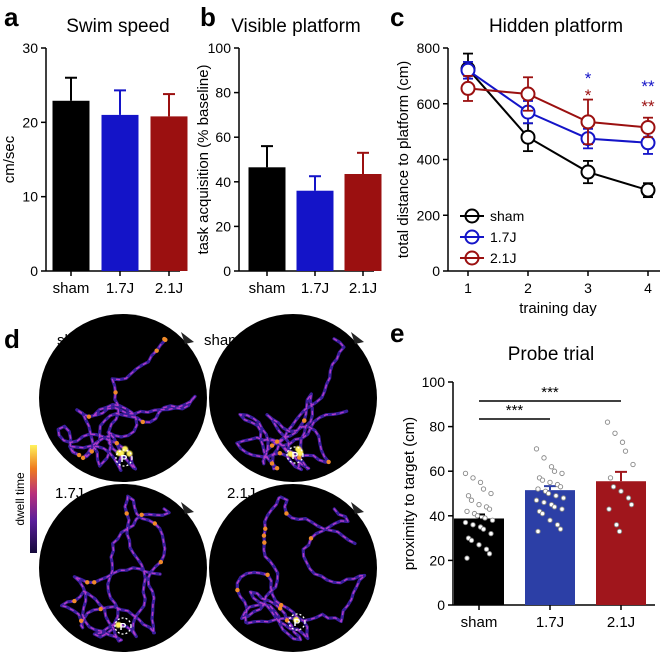 The height and width of the screenshot is (655, 660). Describe the element at coordinates (363, 288) in the screenshot. I see `x-tick-label: 2.1J` at that location.